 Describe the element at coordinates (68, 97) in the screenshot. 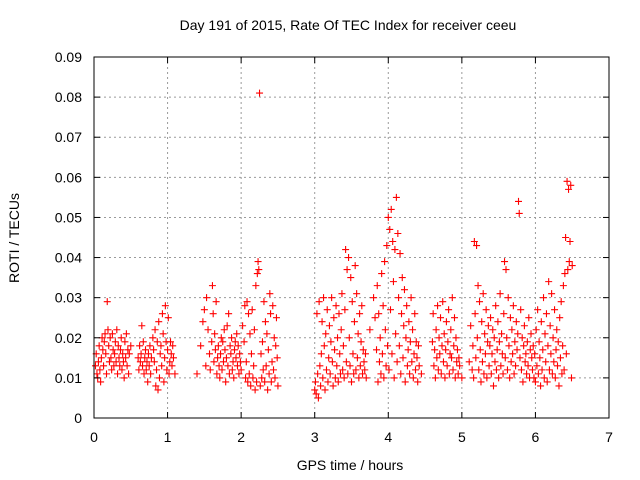

I see `y-tick-label: 0.08` at that location.